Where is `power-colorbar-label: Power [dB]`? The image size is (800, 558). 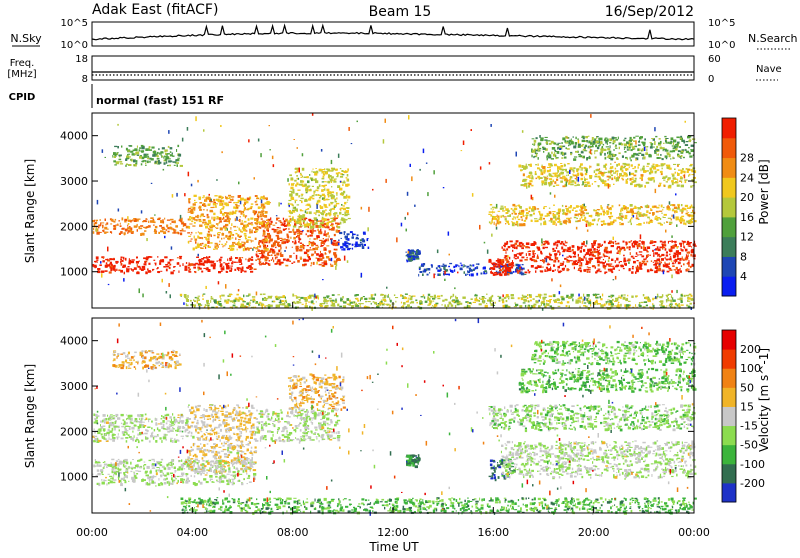 power-colorbar-label: Power [dB] is located at coordinates (764, 191).